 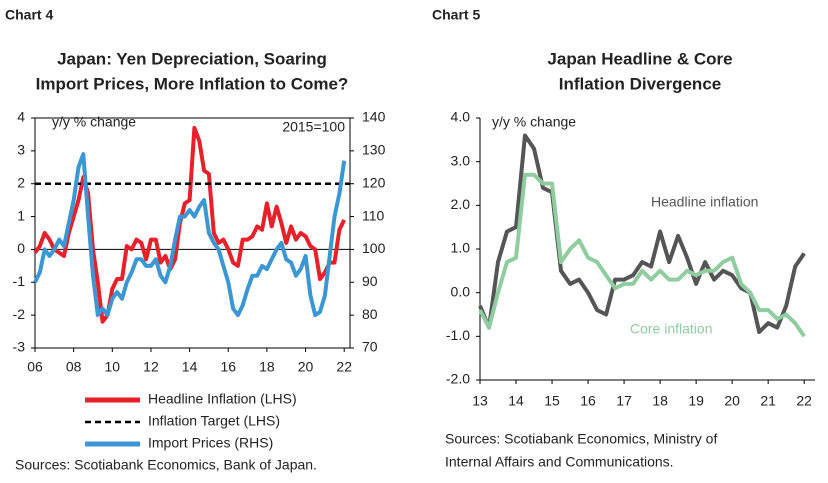 What do you see at coordinates (214, 421) in the screenshot?
I see `legend-label: Inflation Target (LHS)` at bounding box center [214, 421].